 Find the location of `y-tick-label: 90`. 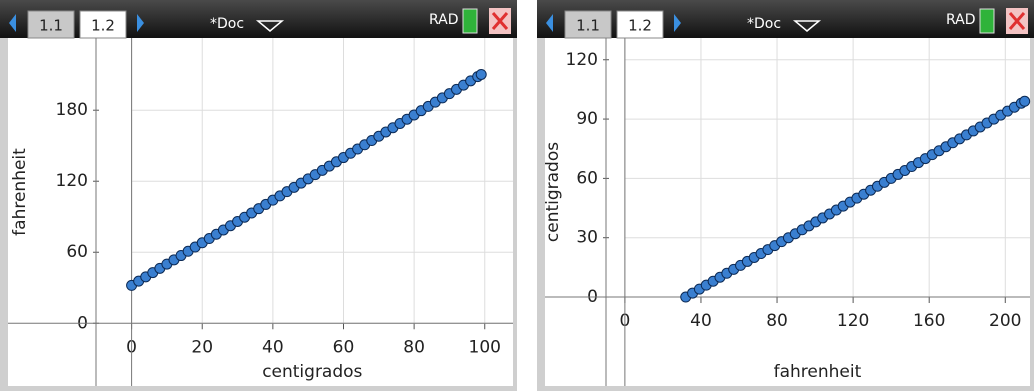

y-tick-label: 90 is located at coordinates (587, 119).